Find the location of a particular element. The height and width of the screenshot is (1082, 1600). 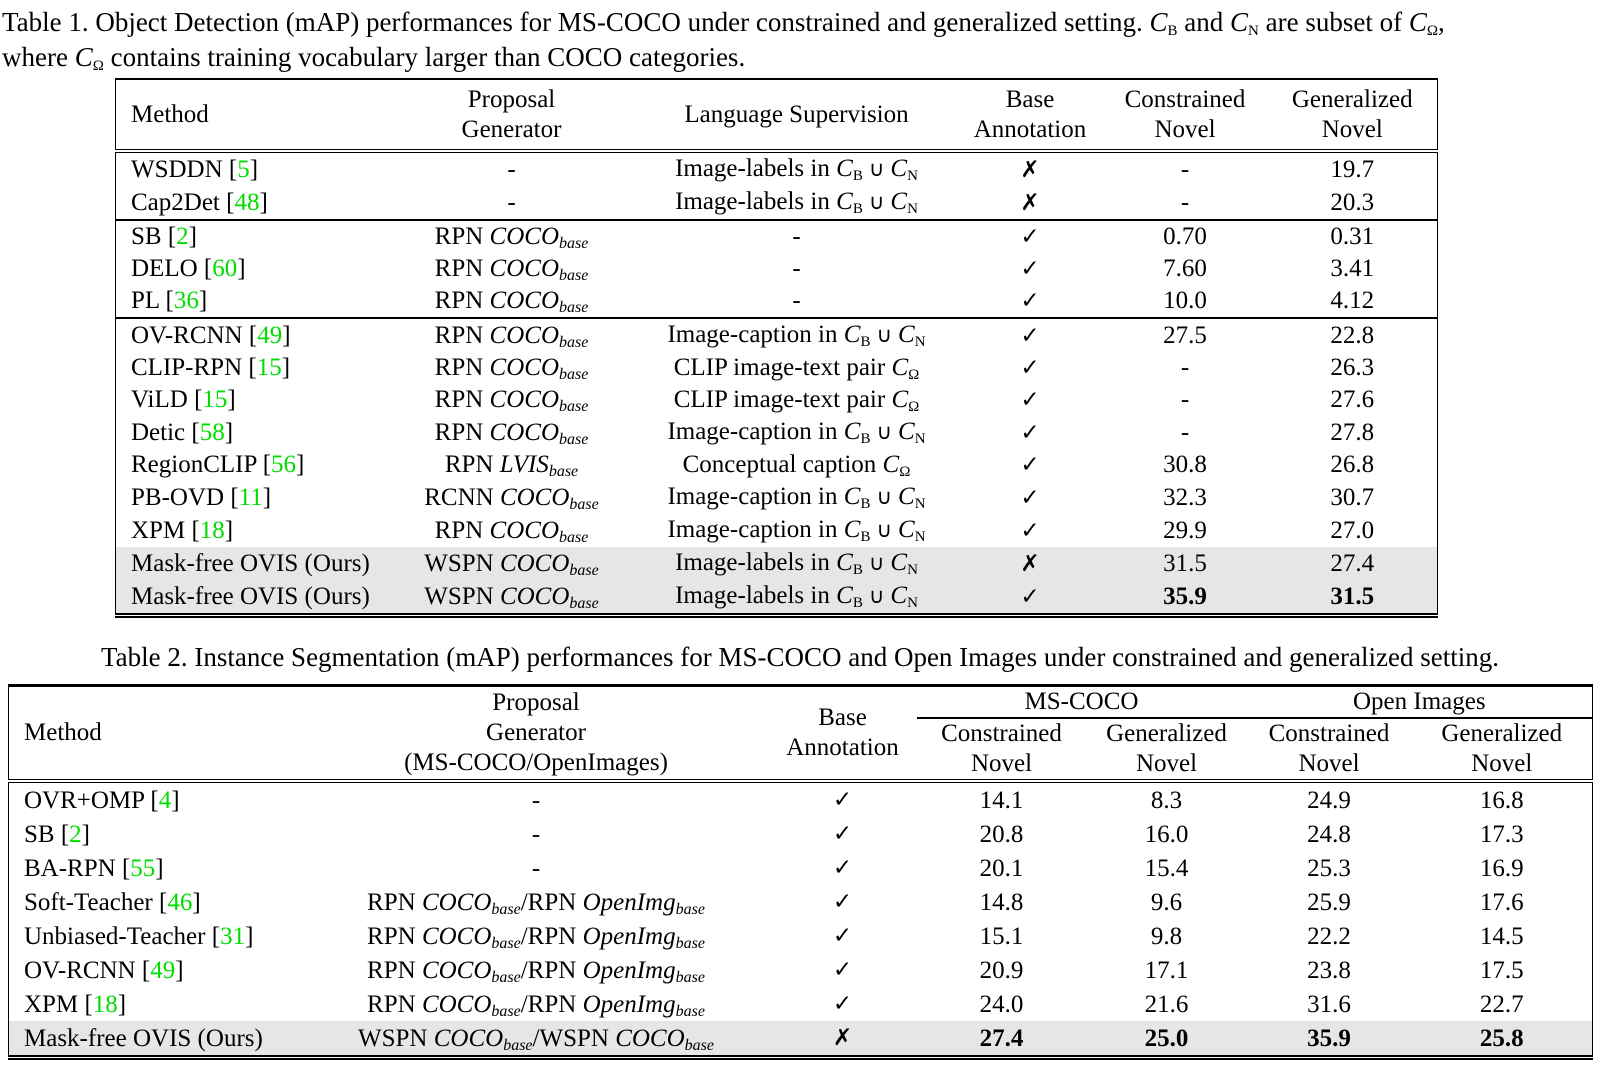

t1-cell-proposal-generator: RPN COCObase is located at coordinates (511, 302).